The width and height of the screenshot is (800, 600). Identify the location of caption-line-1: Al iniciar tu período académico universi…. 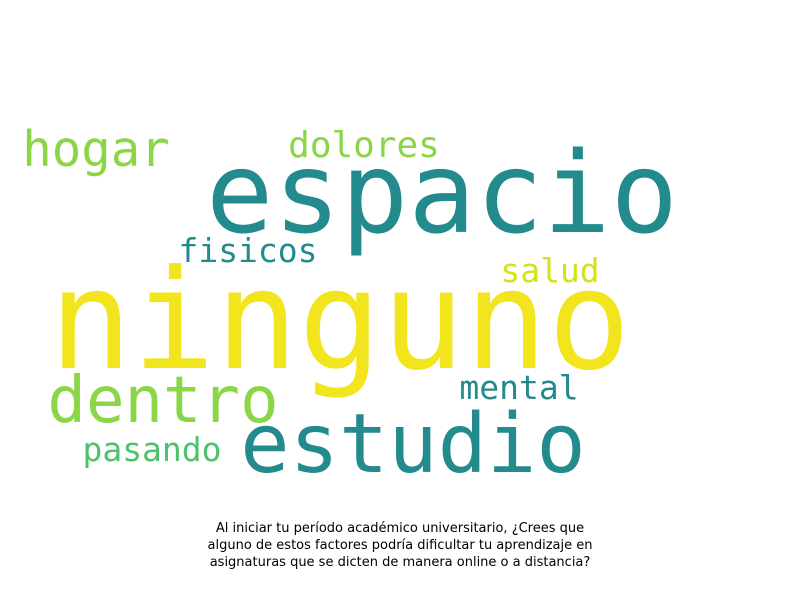
(400, 528).